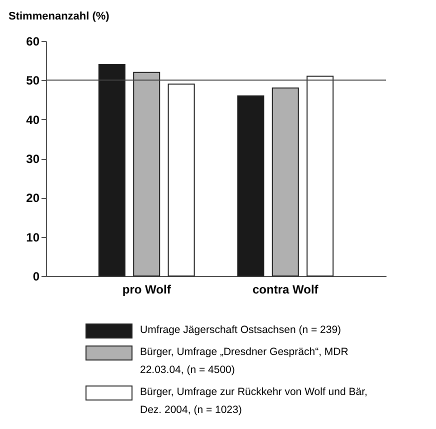 The width and height of the screenshot is (436, 429). Describe the element at coordinates (33, 81) in the screenshot. I see `y-tick-label: 50` at that location.